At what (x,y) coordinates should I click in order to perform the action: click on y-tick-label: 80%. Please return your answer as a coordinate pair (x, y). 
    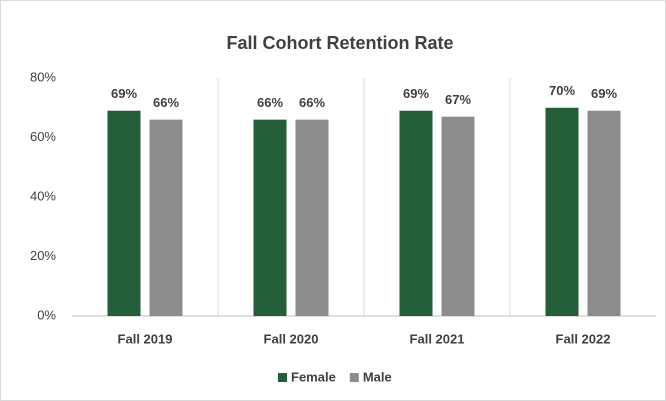
    Looking at the image, I should click on (43, 76).